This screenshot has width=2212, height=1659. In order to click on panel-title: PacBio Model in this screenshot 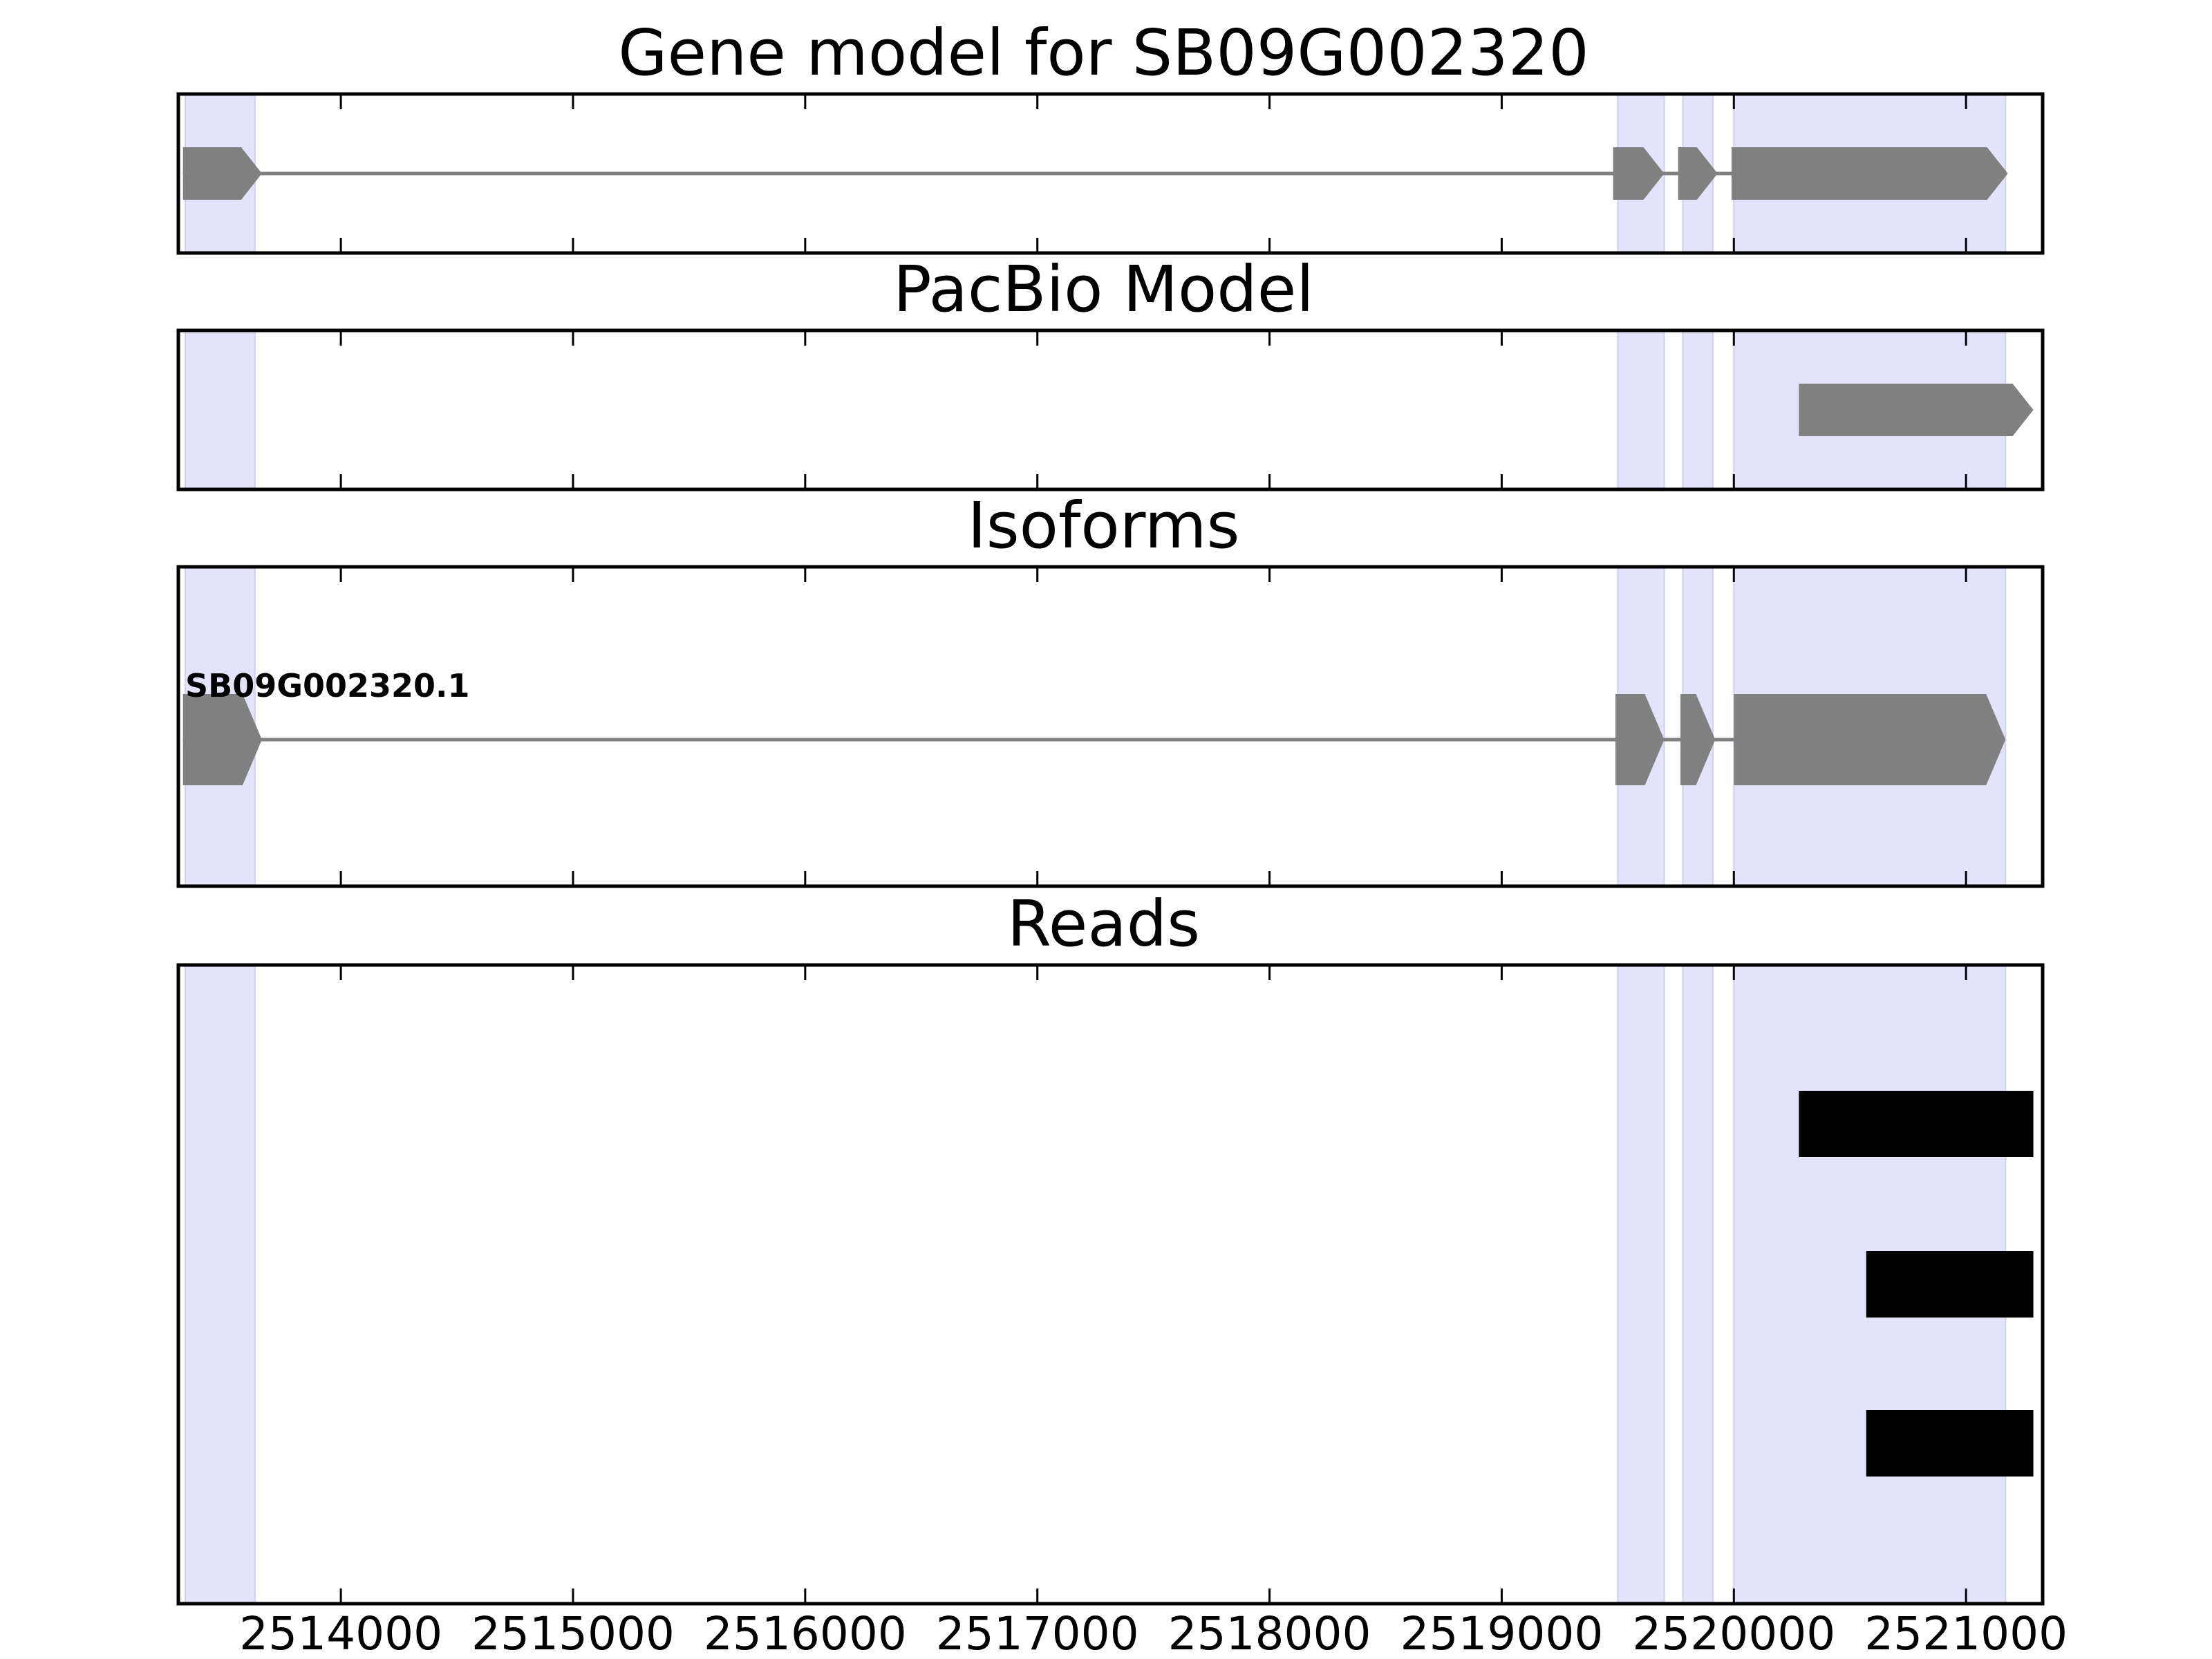, I will do `click(1103, 289)`.